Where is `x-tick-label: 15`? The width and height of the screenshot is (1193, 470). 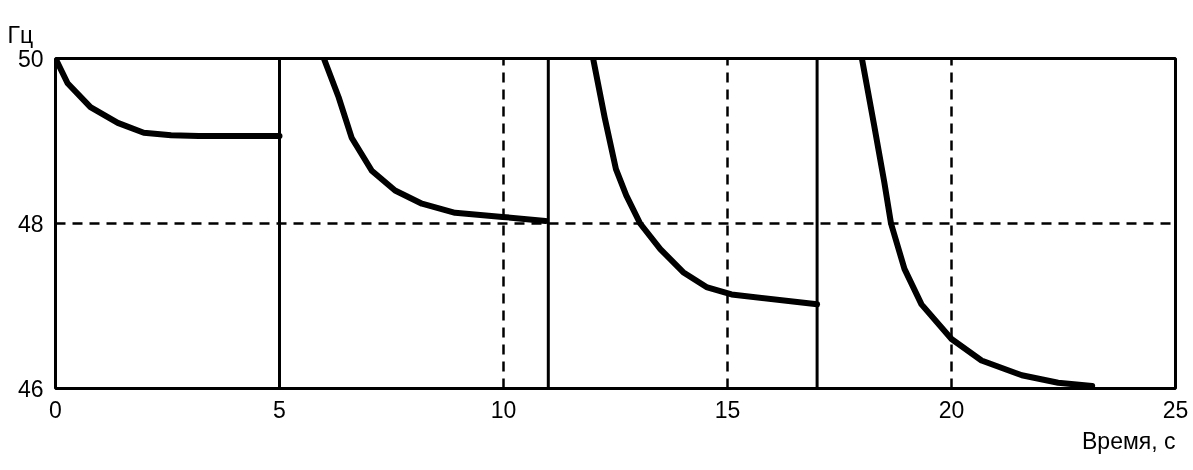 x-tick-label: 15 is located at coordinates (727, 409).